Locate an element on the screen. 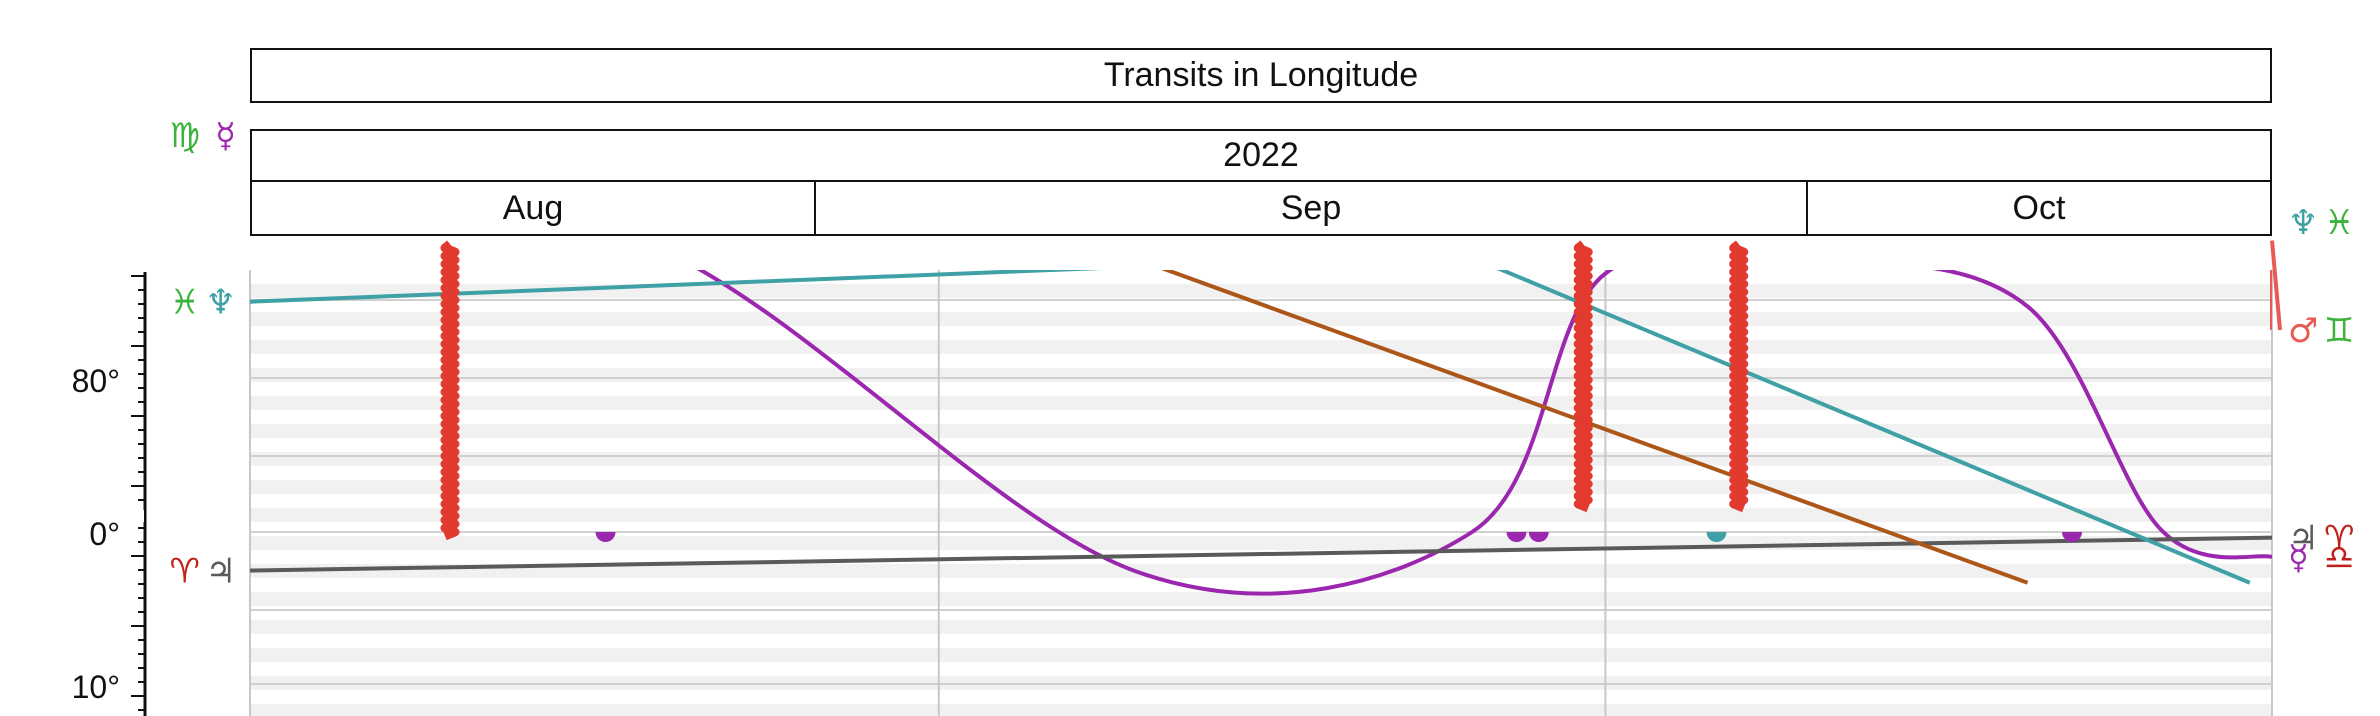  jupiter-line is located at coordinates (1261, 554).